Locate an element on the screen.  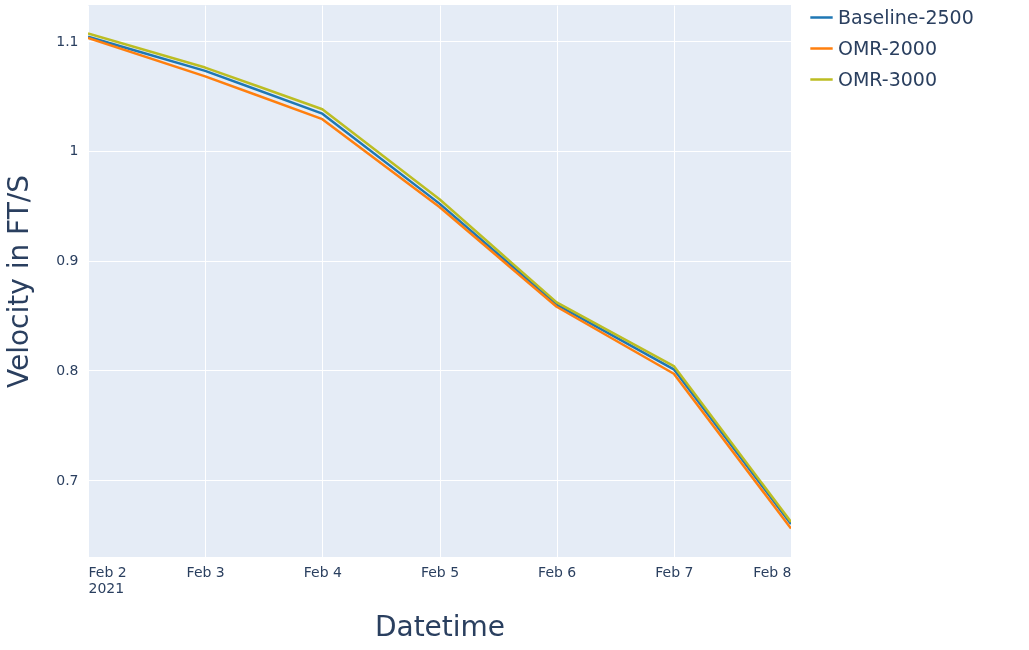
y-tick-label: 1 is located at coordinates (74, 150).